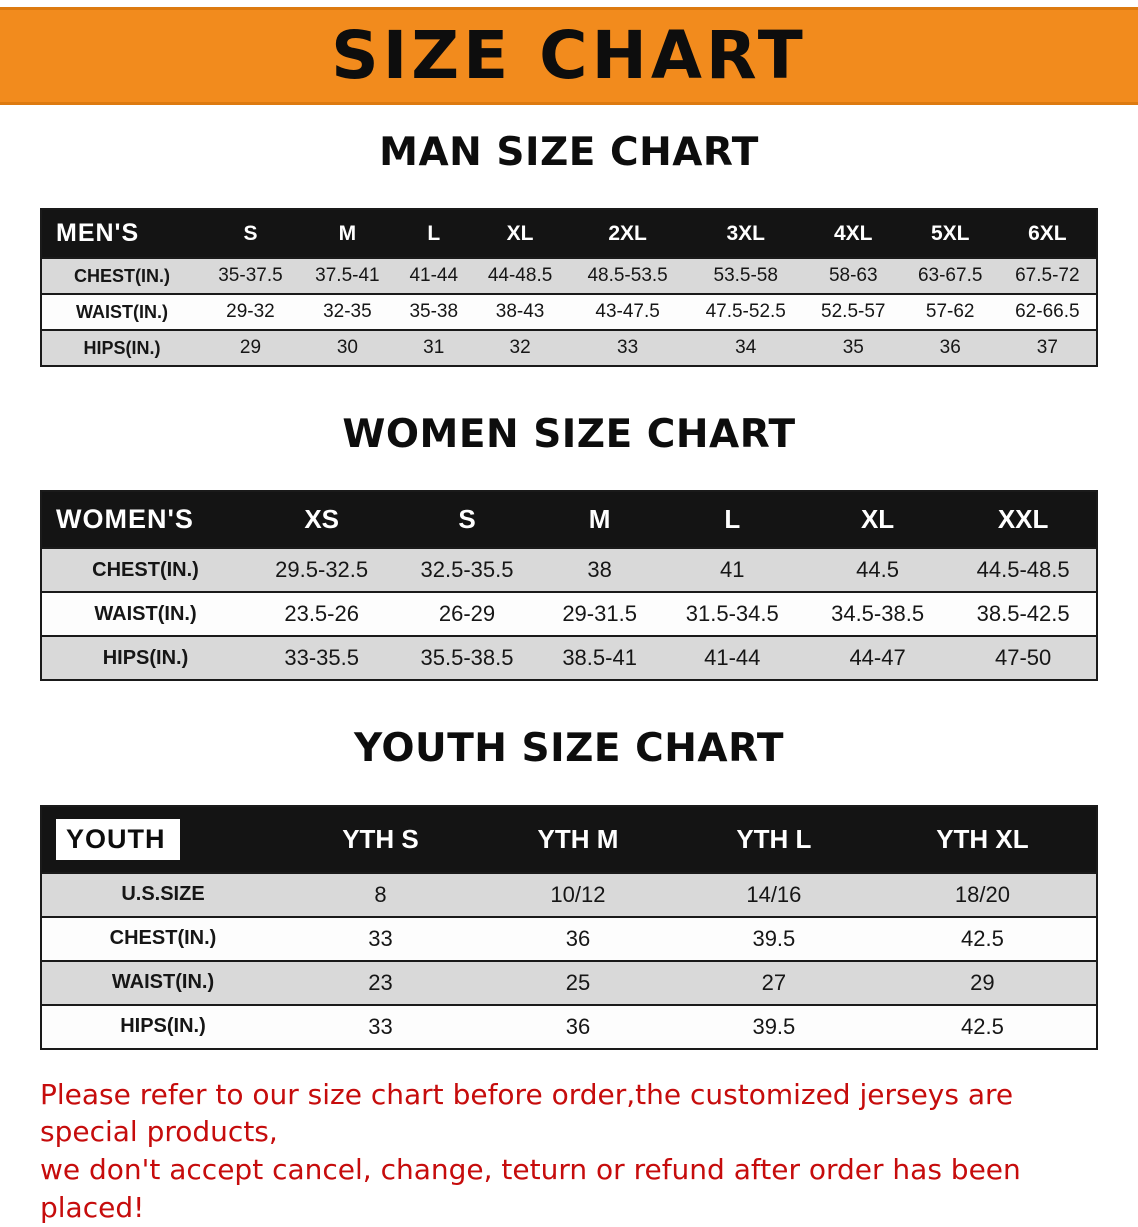  I want to click on measurement-value-cell: 52.5-57, so click(853, 312).